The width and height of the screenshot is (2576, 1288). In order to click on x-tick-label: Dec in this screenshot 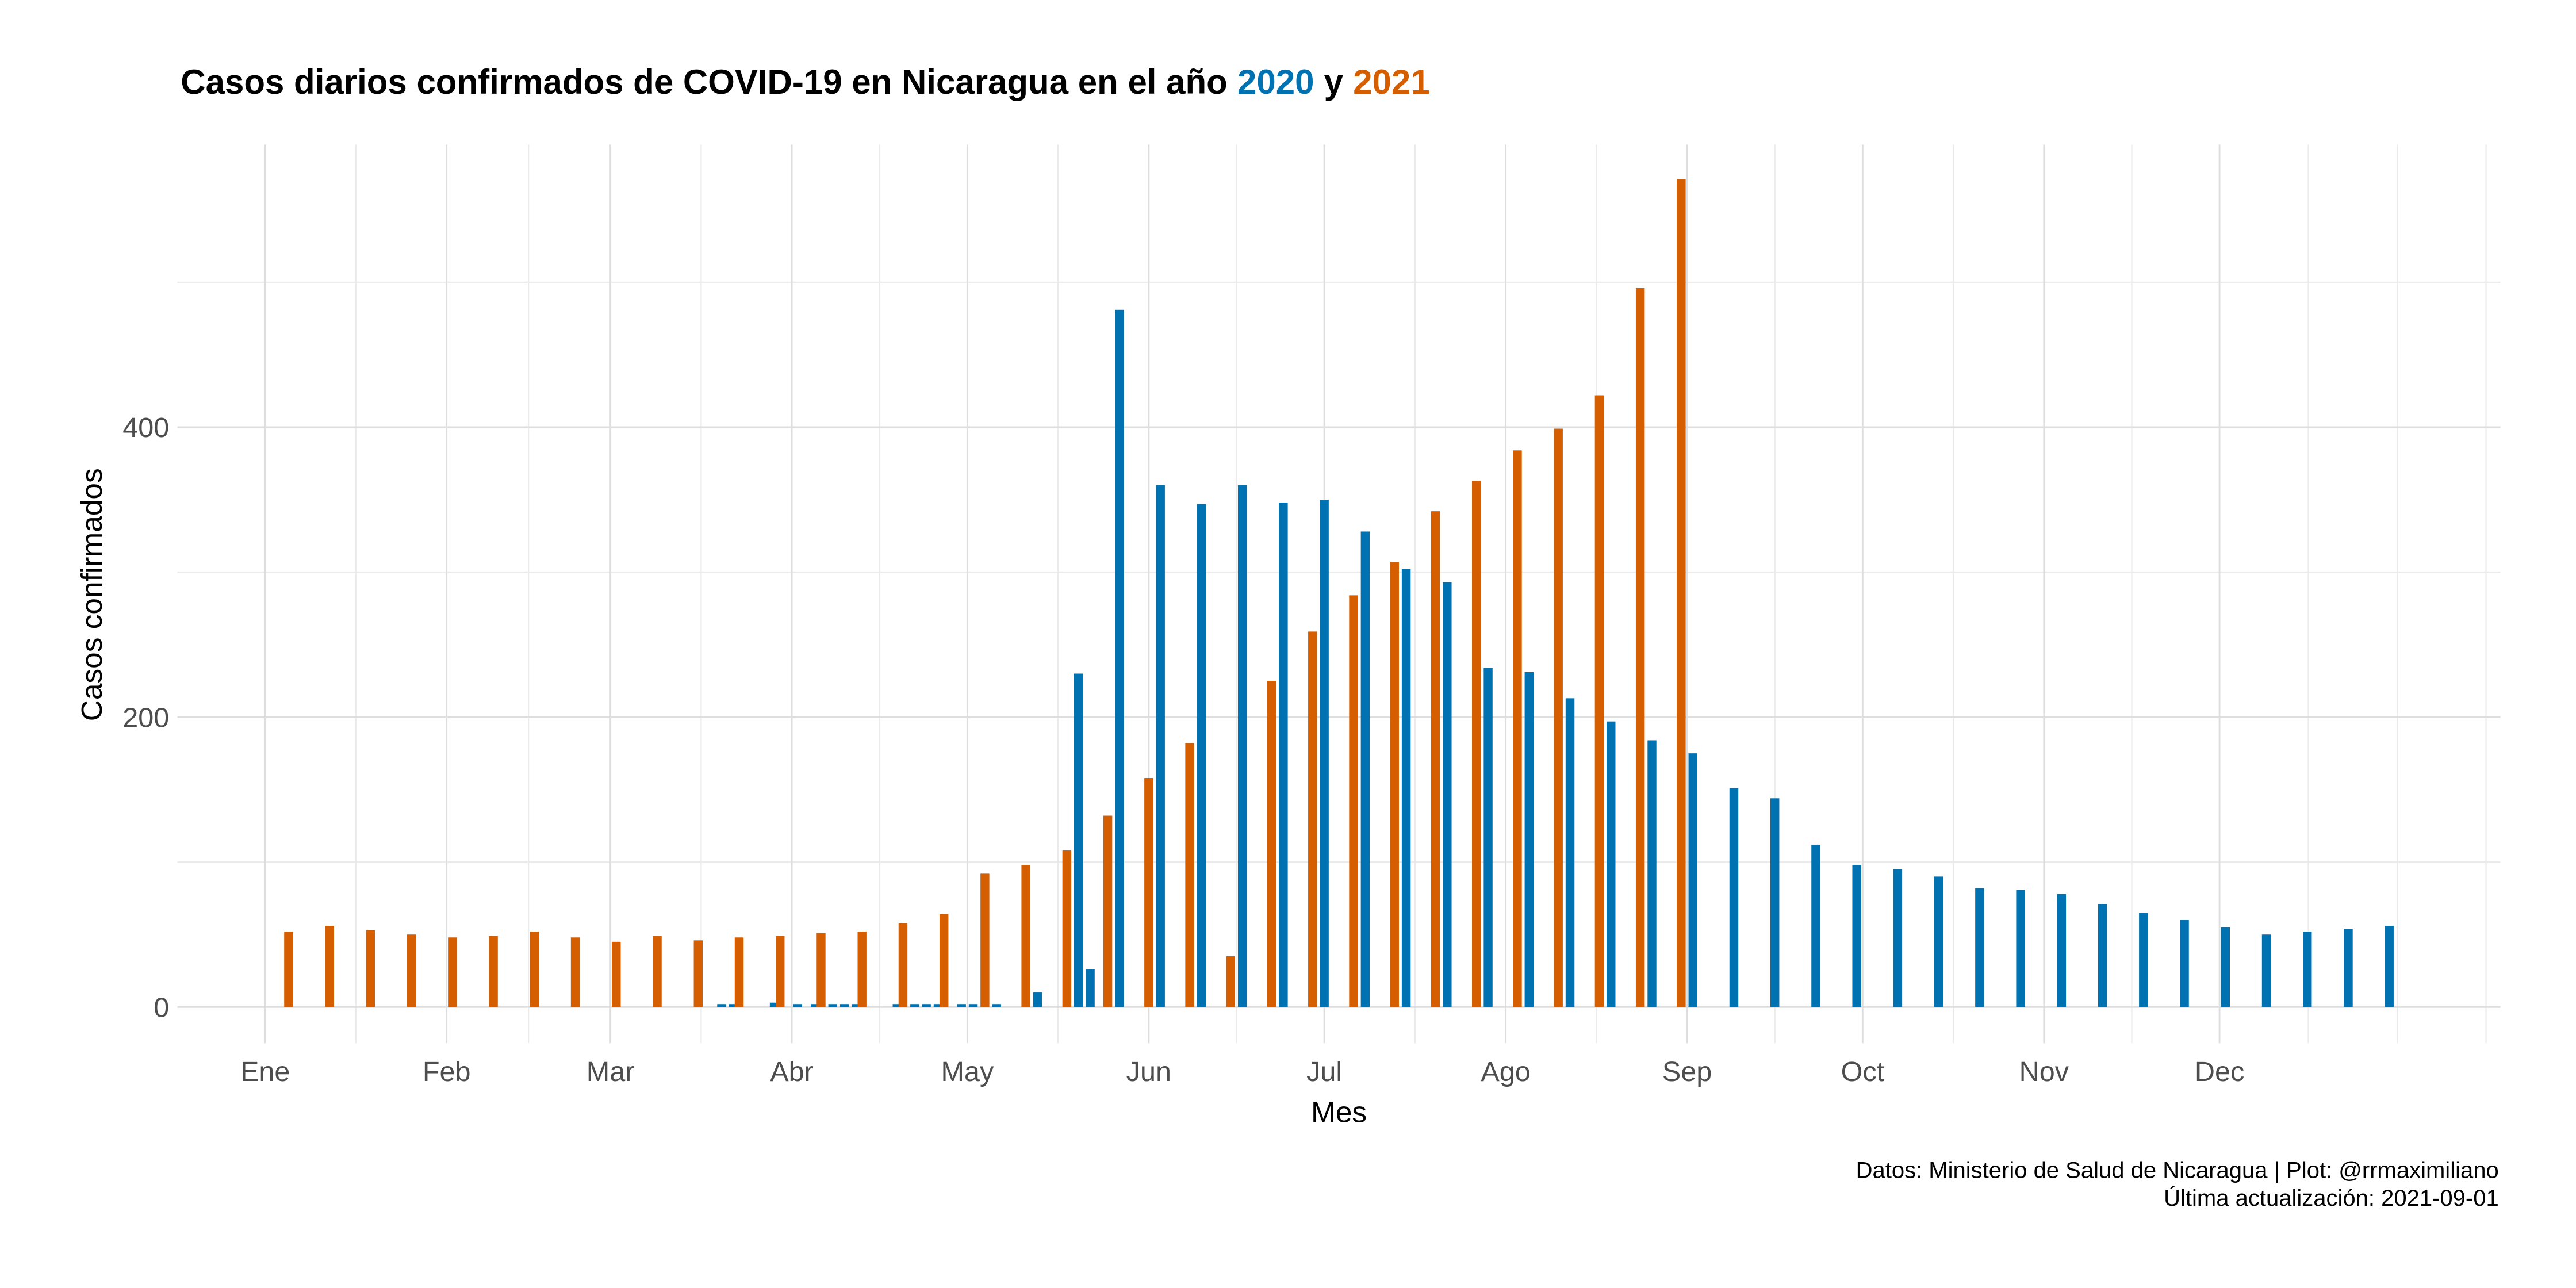, I will do `click(2219, 1071)`.